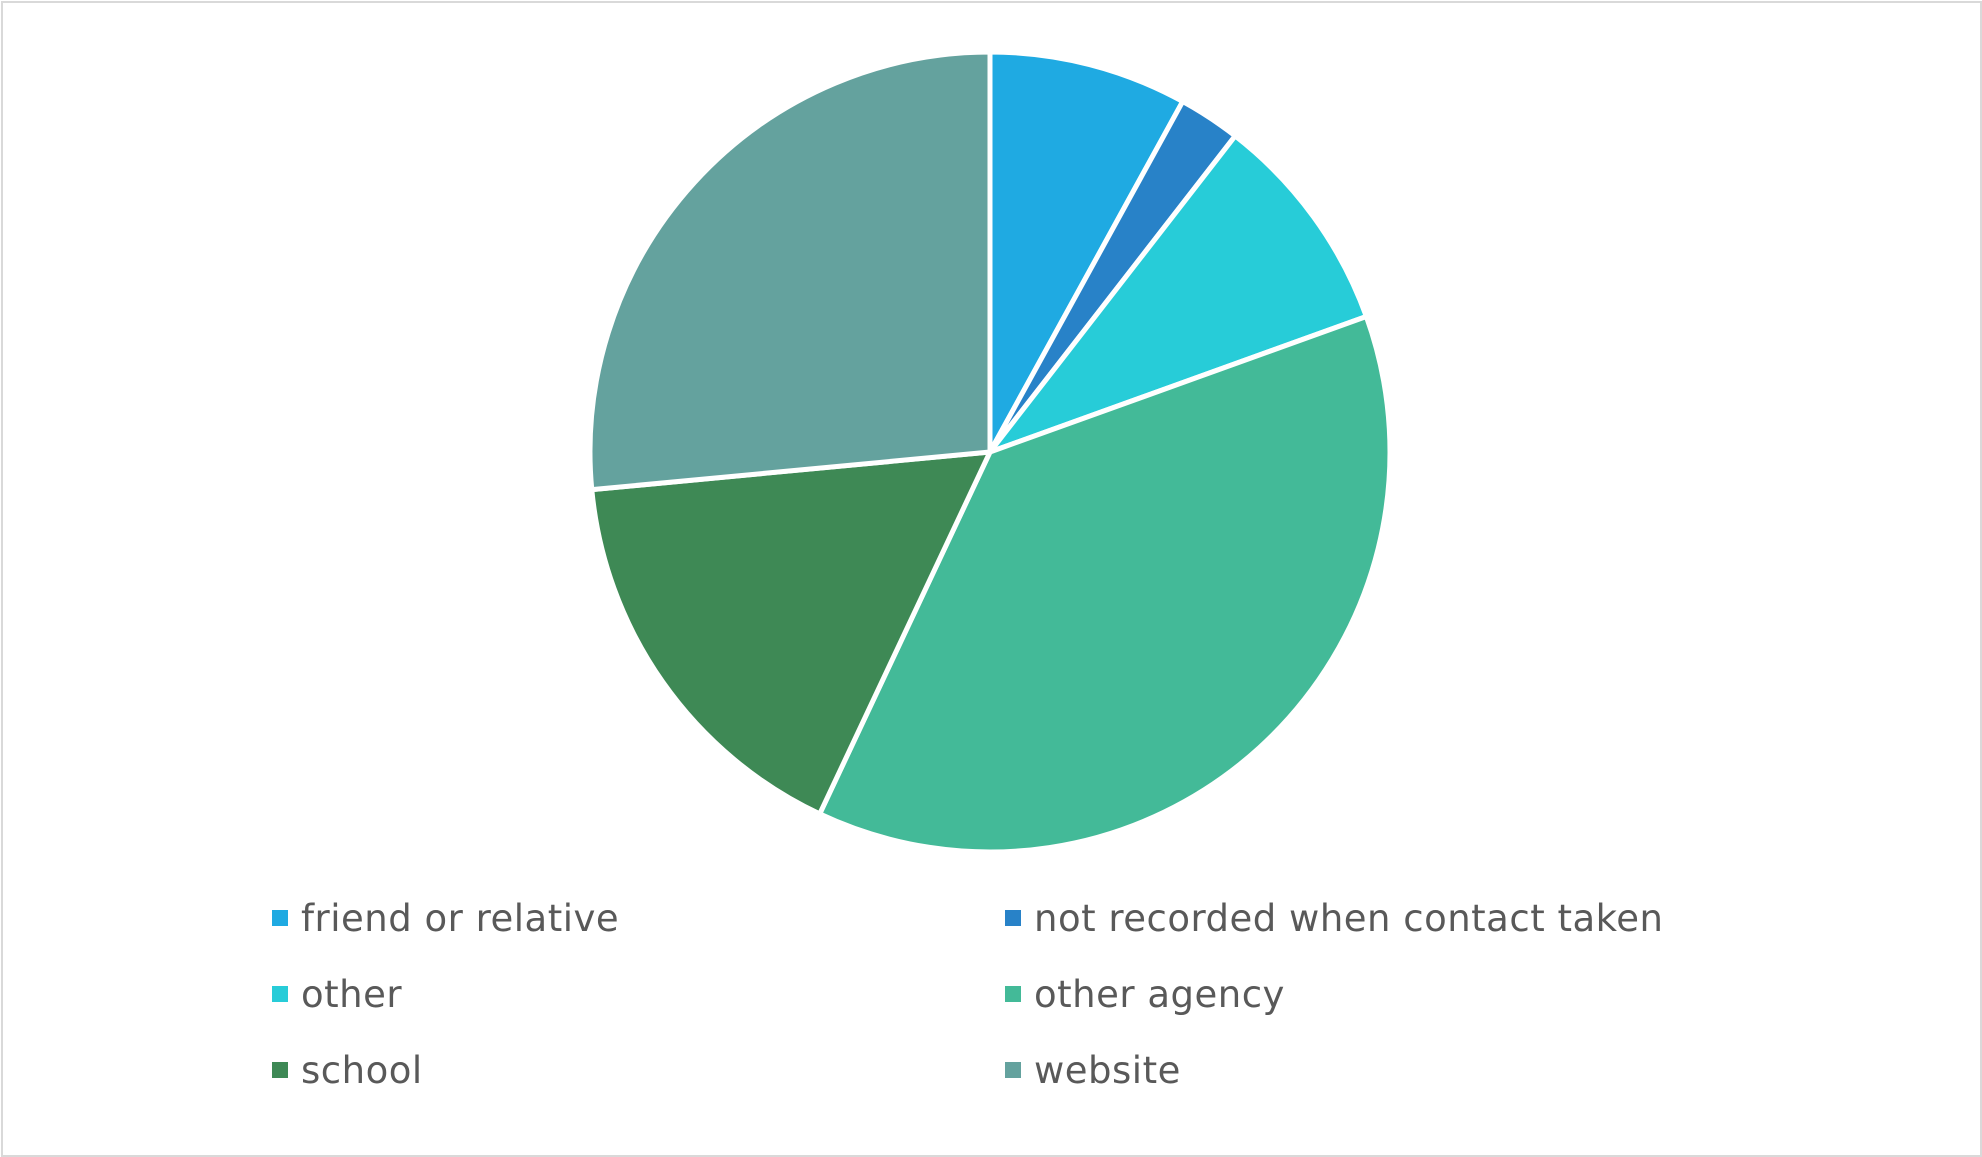 This screenshot has width=1982, height=1157. I want to click on pie-slice-other, so click(1178, 294).